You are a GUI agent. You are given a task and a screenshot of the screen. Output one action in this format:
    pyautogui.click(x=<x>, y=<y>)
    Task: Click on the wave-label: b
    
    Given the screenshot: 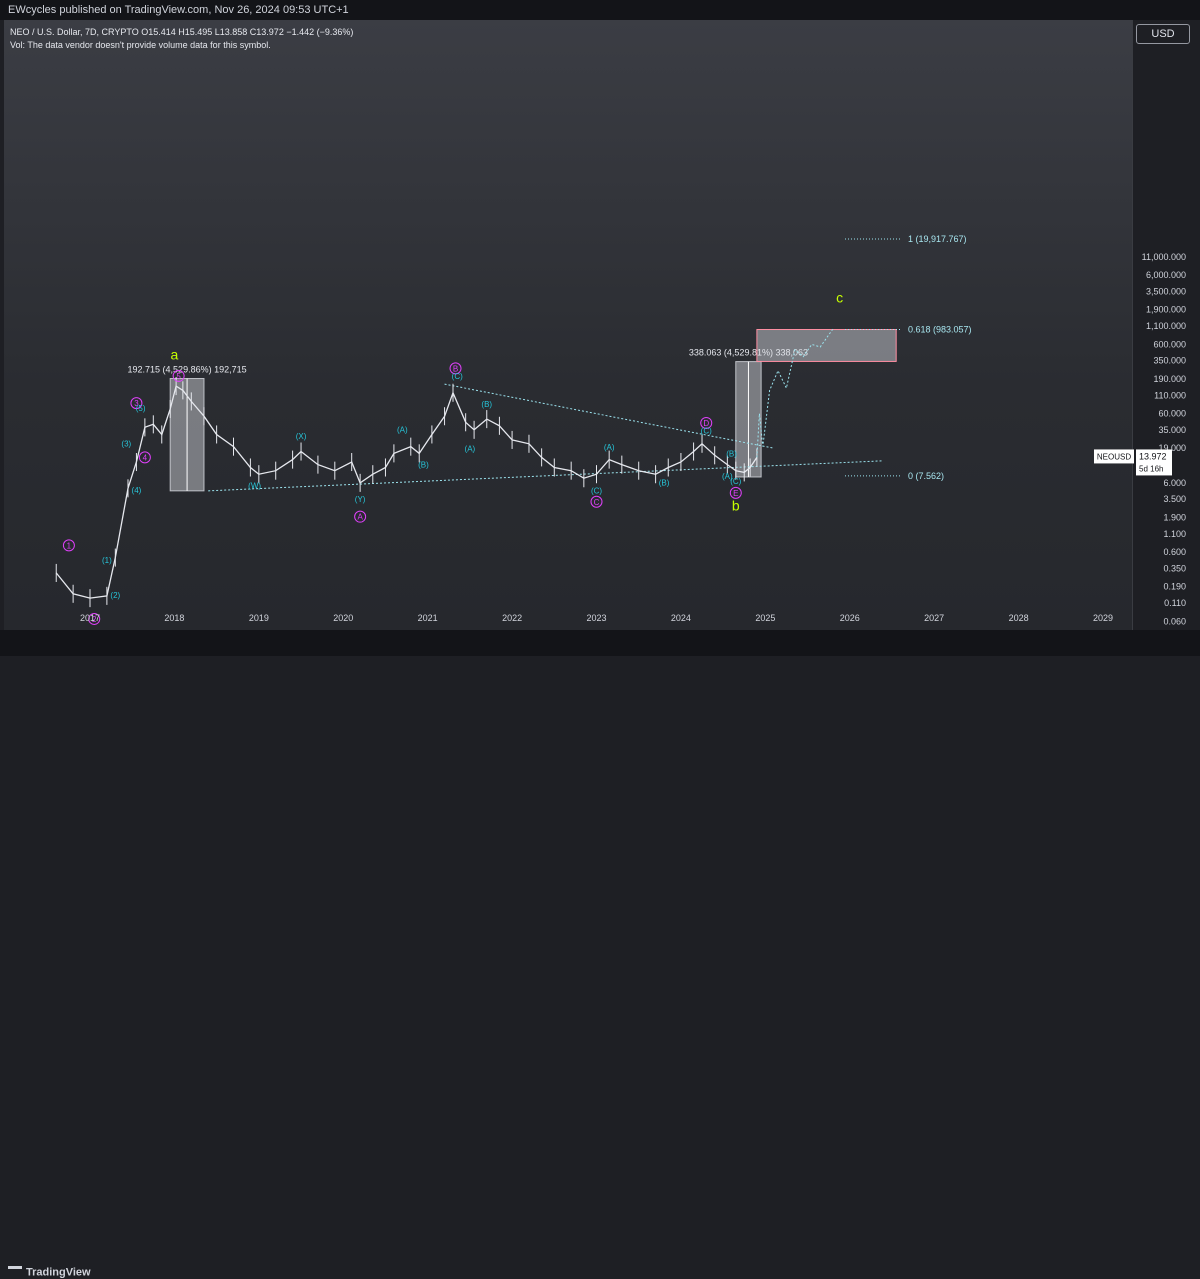 What is the action you would take?
    pyautogui.click(x=736, y=505)
    